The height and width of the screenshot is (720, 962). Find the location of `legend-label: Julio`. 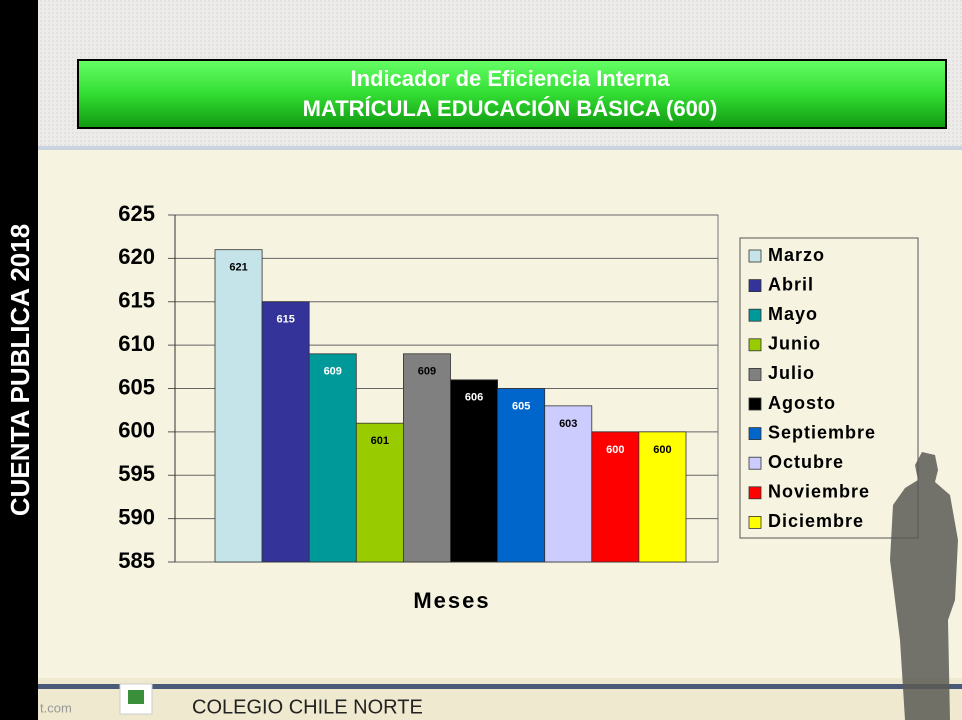

legend-label: Julio is located at coordinates (791, 373).